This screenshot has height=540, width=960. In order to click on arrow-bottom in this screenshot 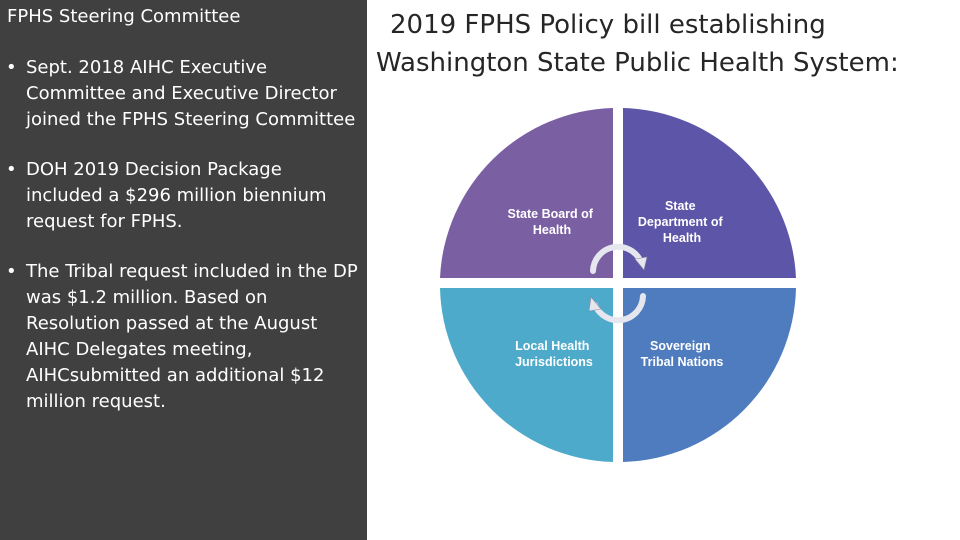, I will do `click(619, 308)`.